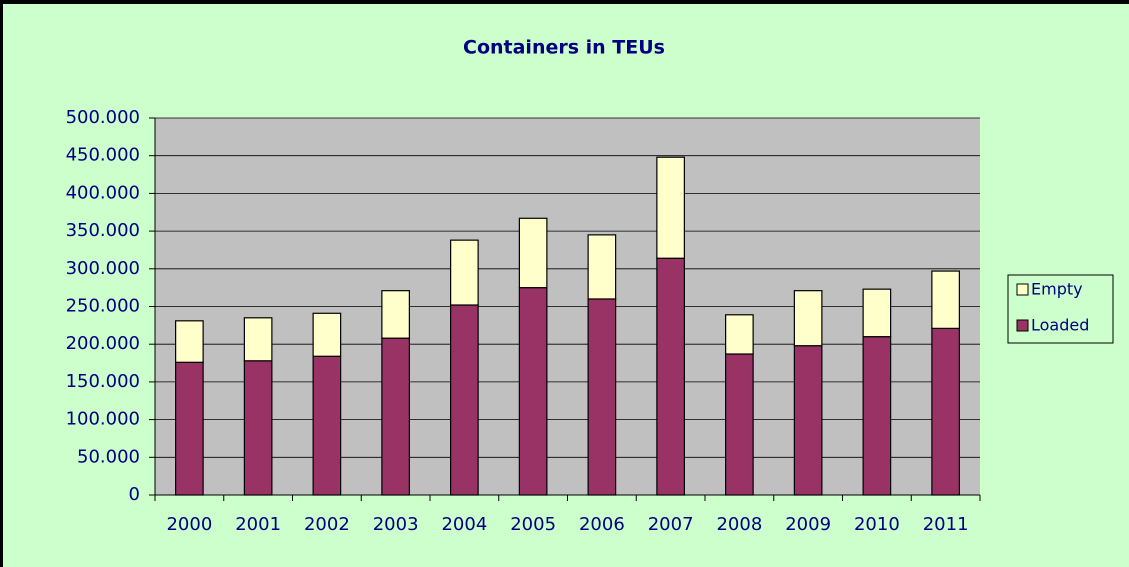 Image resolution: width=1129 pixels, height=567 pixels. I want to click on x-tick-label: 2006, so click(602, 524).